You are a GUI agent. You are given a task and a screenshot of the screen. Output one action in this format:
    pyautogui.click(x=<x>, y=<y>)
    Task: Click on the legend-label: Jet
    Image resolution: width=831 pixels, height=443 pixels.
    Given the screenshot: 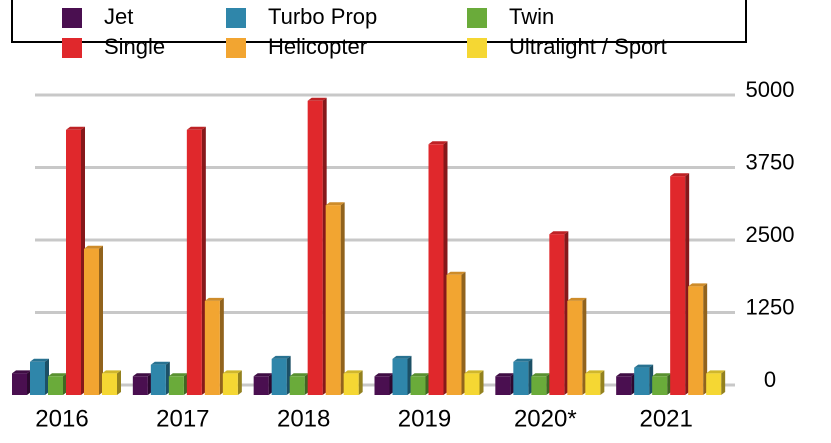 What is the action you would take?
    pyautogui.click(x=118, y=16)
    